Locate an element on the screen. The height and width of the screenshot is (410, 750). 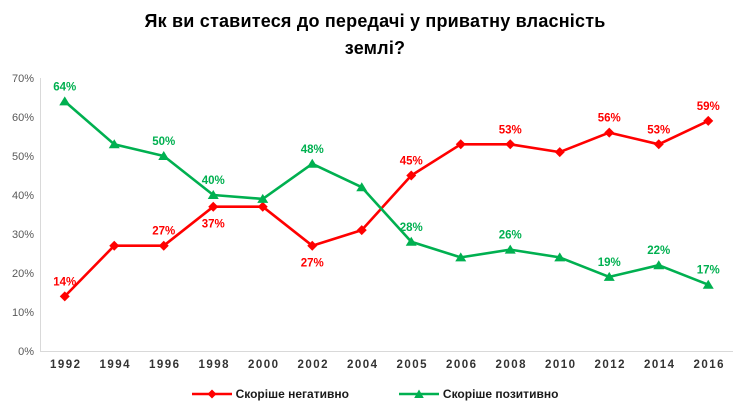
green-line-triangle-icon is located at coordinates (418, 393).